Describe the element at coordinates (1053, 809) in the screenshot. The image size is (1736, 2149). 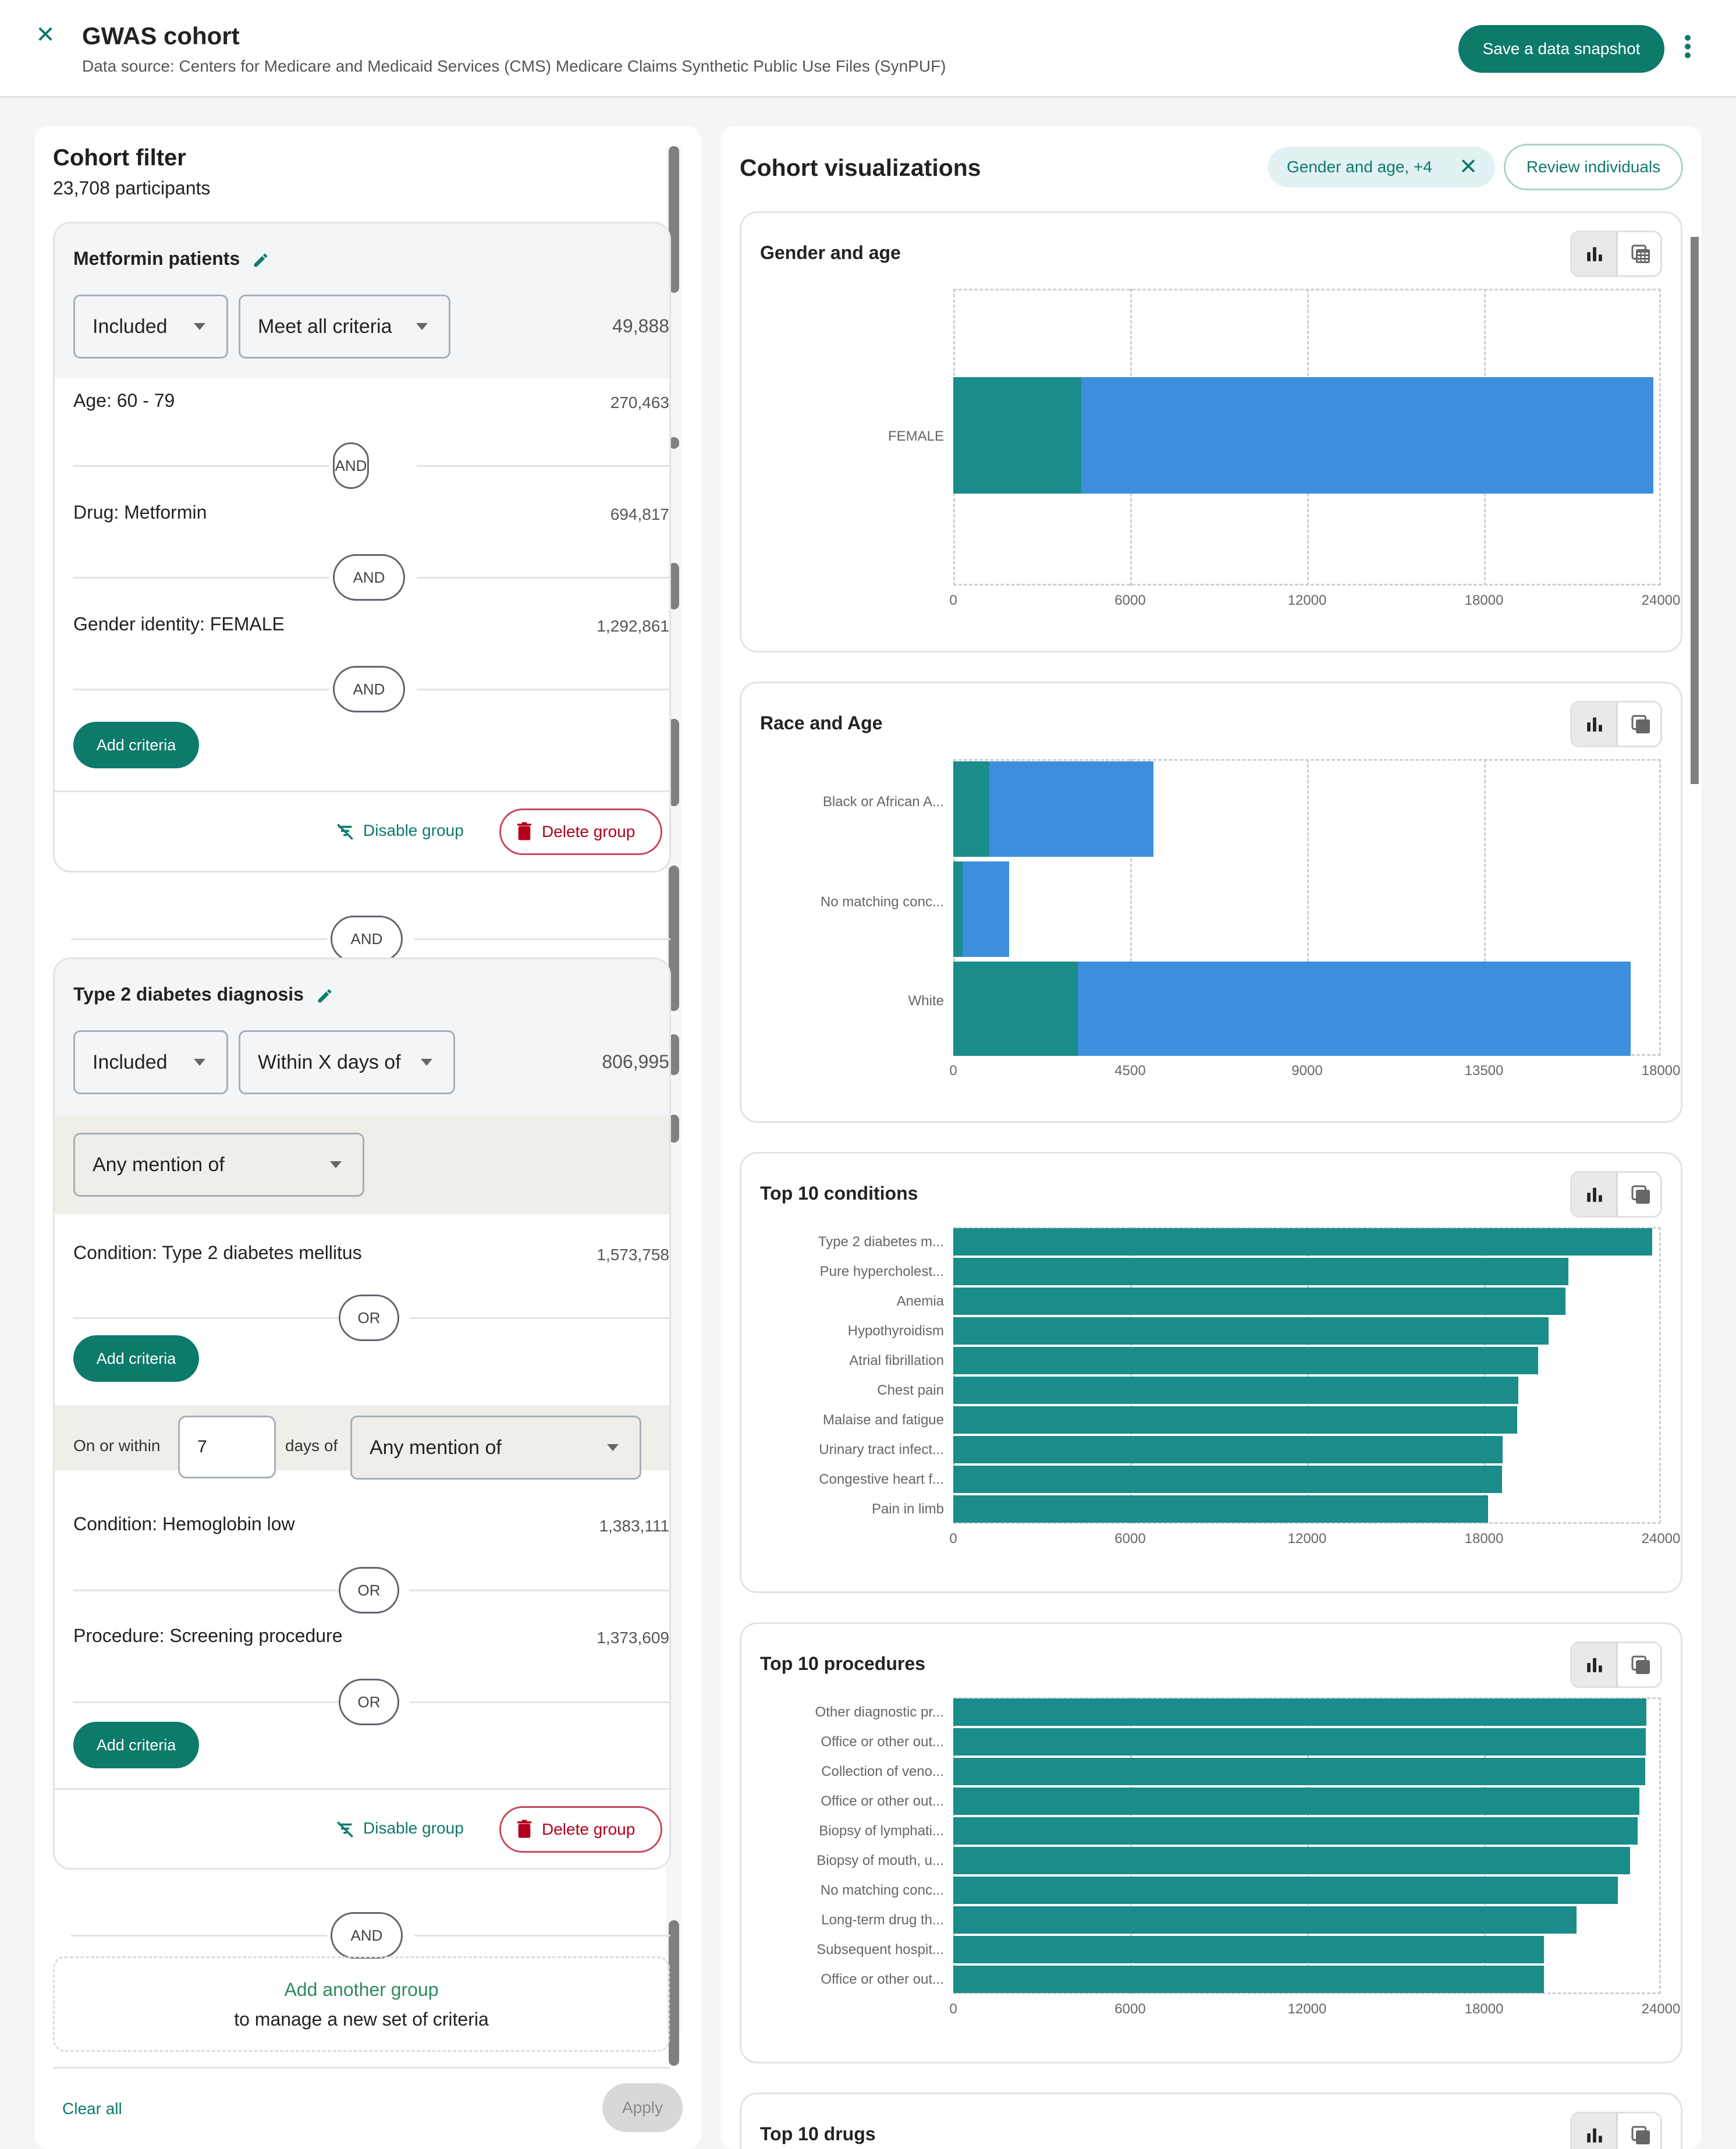
I see `bar-race-black` at that location.